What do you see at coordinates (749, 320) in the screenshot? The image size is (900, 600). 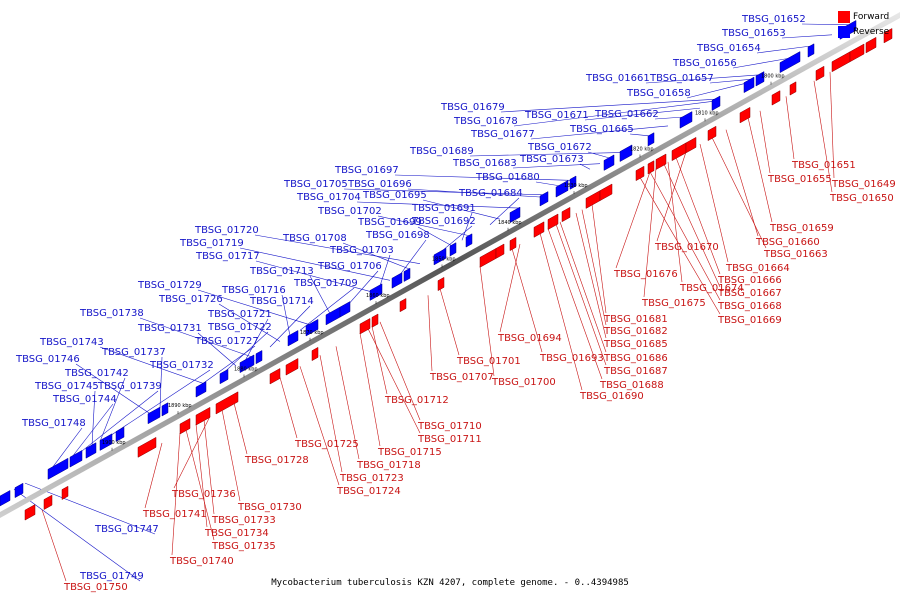 I see `forward-gene-label: TBSG_01669` at bounding box center [749, 320].